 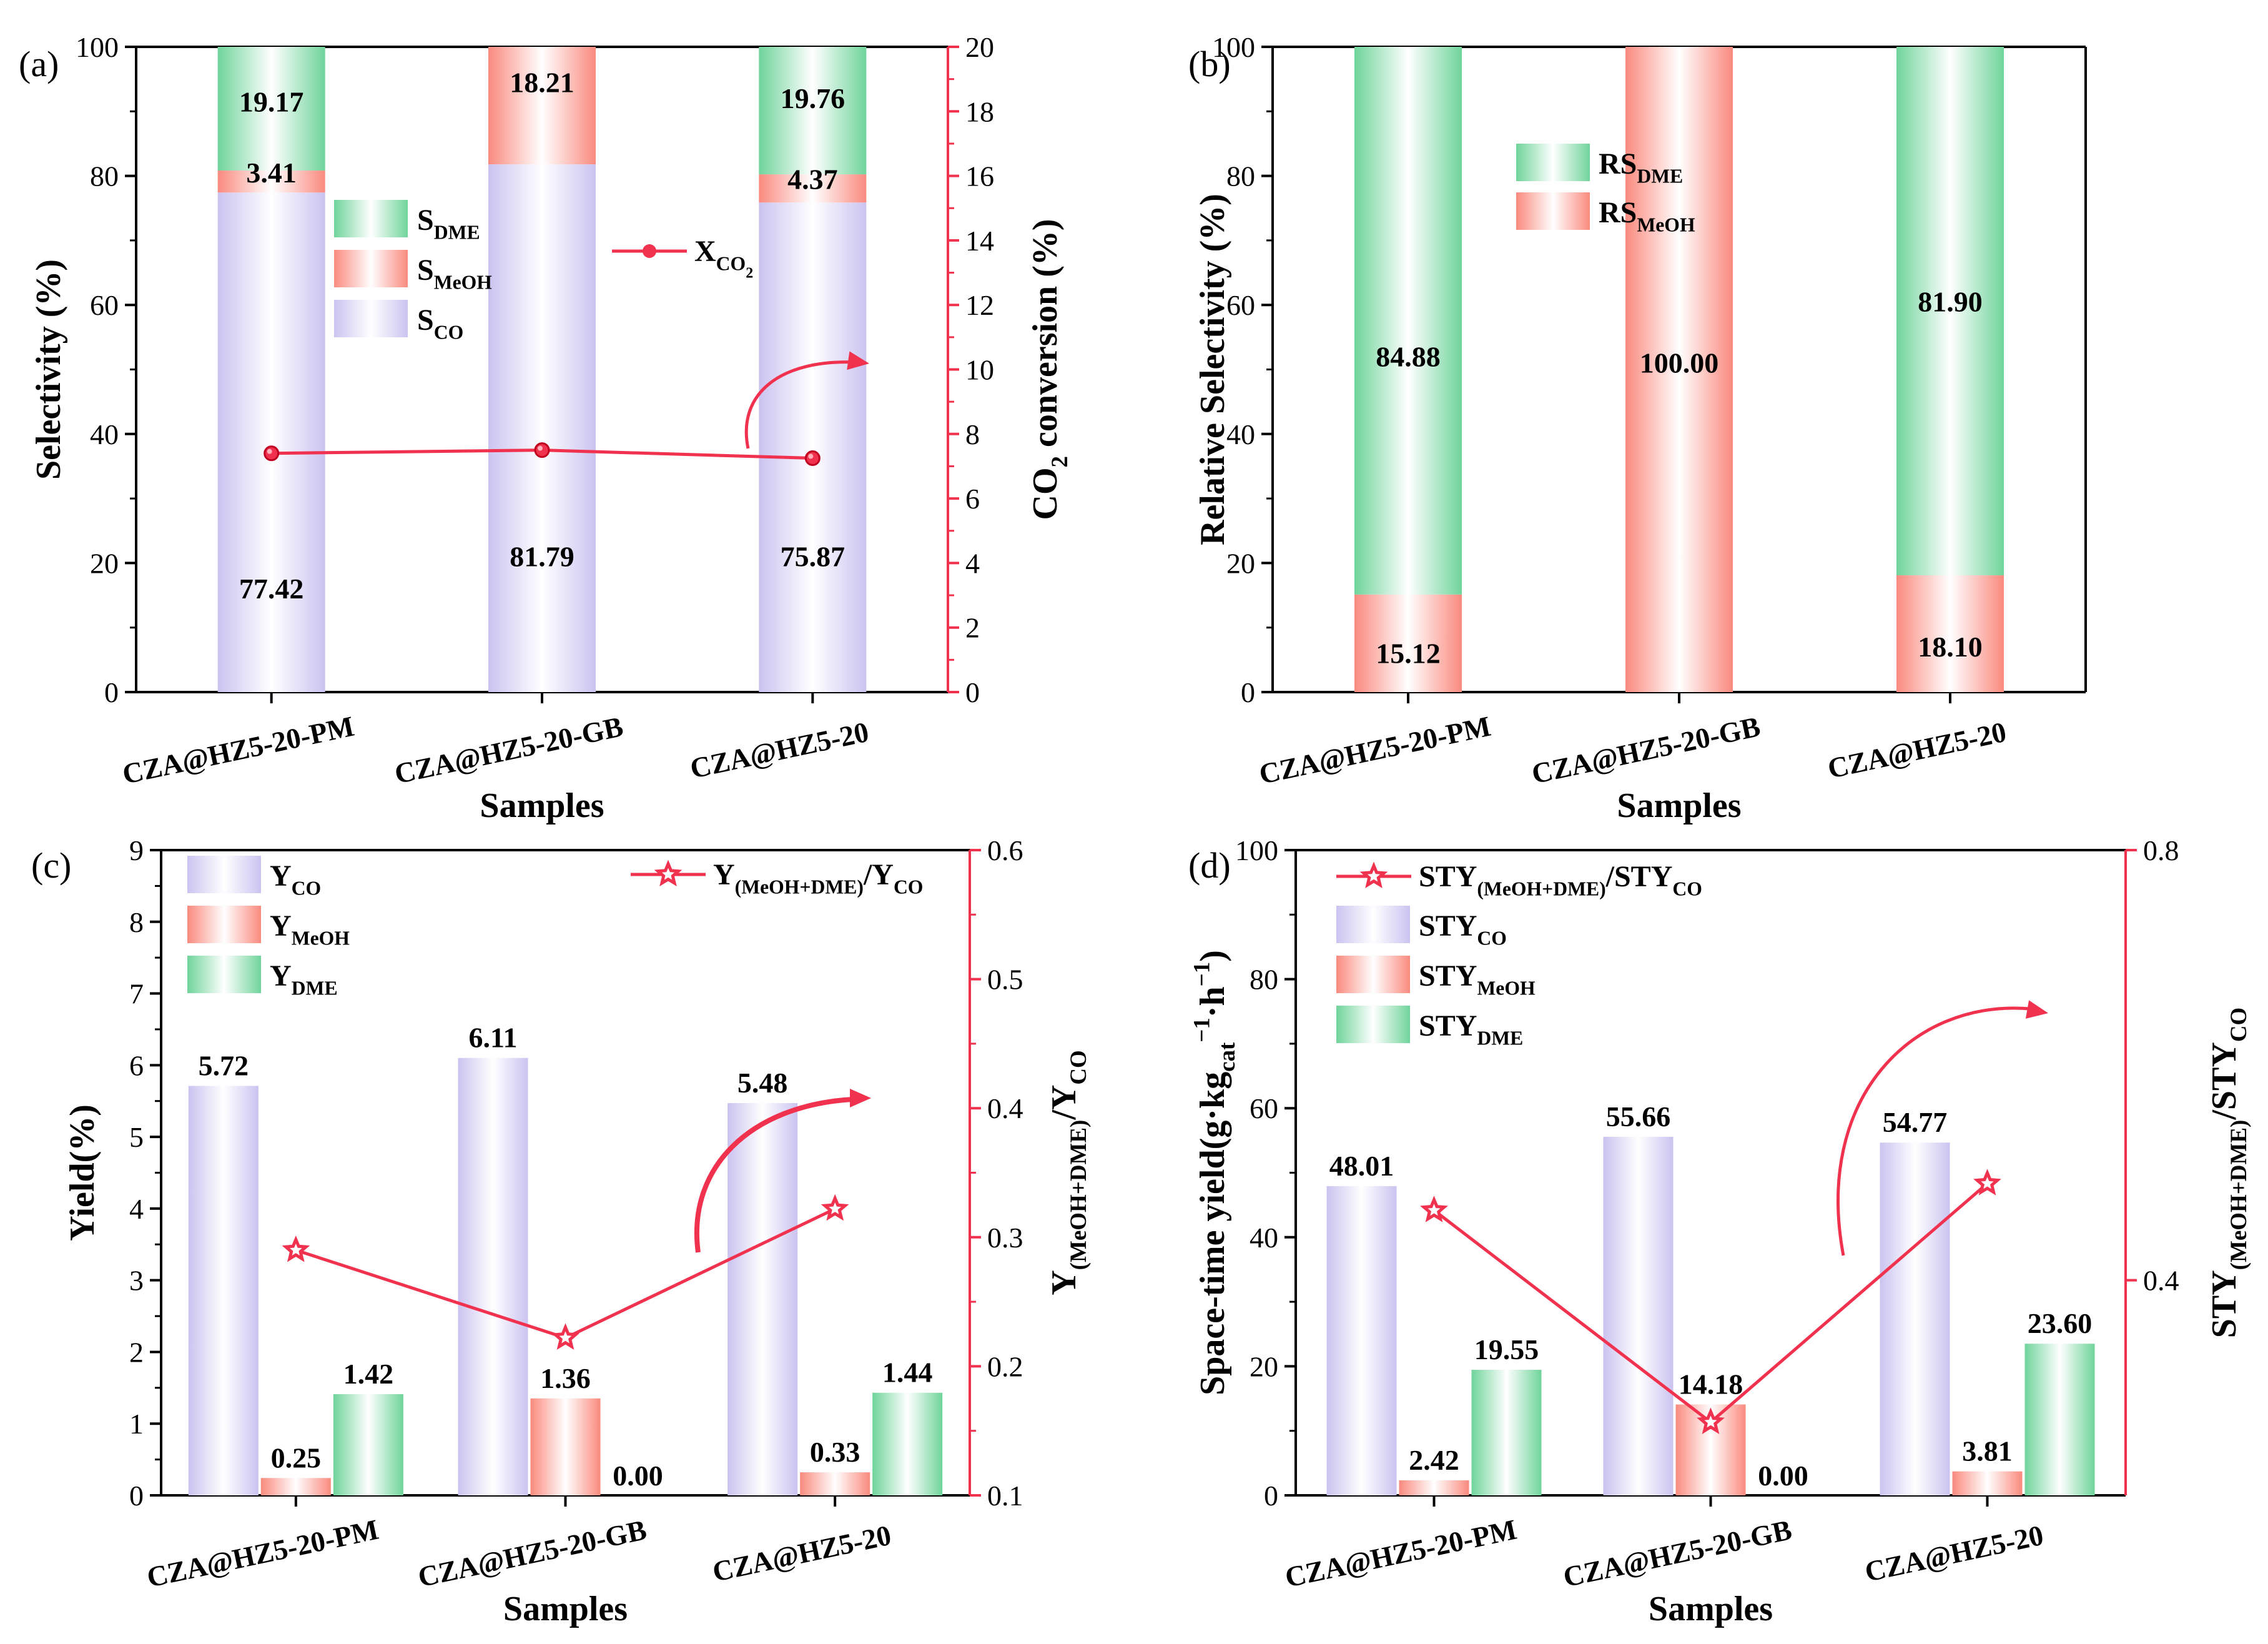 I want to click on bar-sty-dme, so click(x=1506, y=1432).